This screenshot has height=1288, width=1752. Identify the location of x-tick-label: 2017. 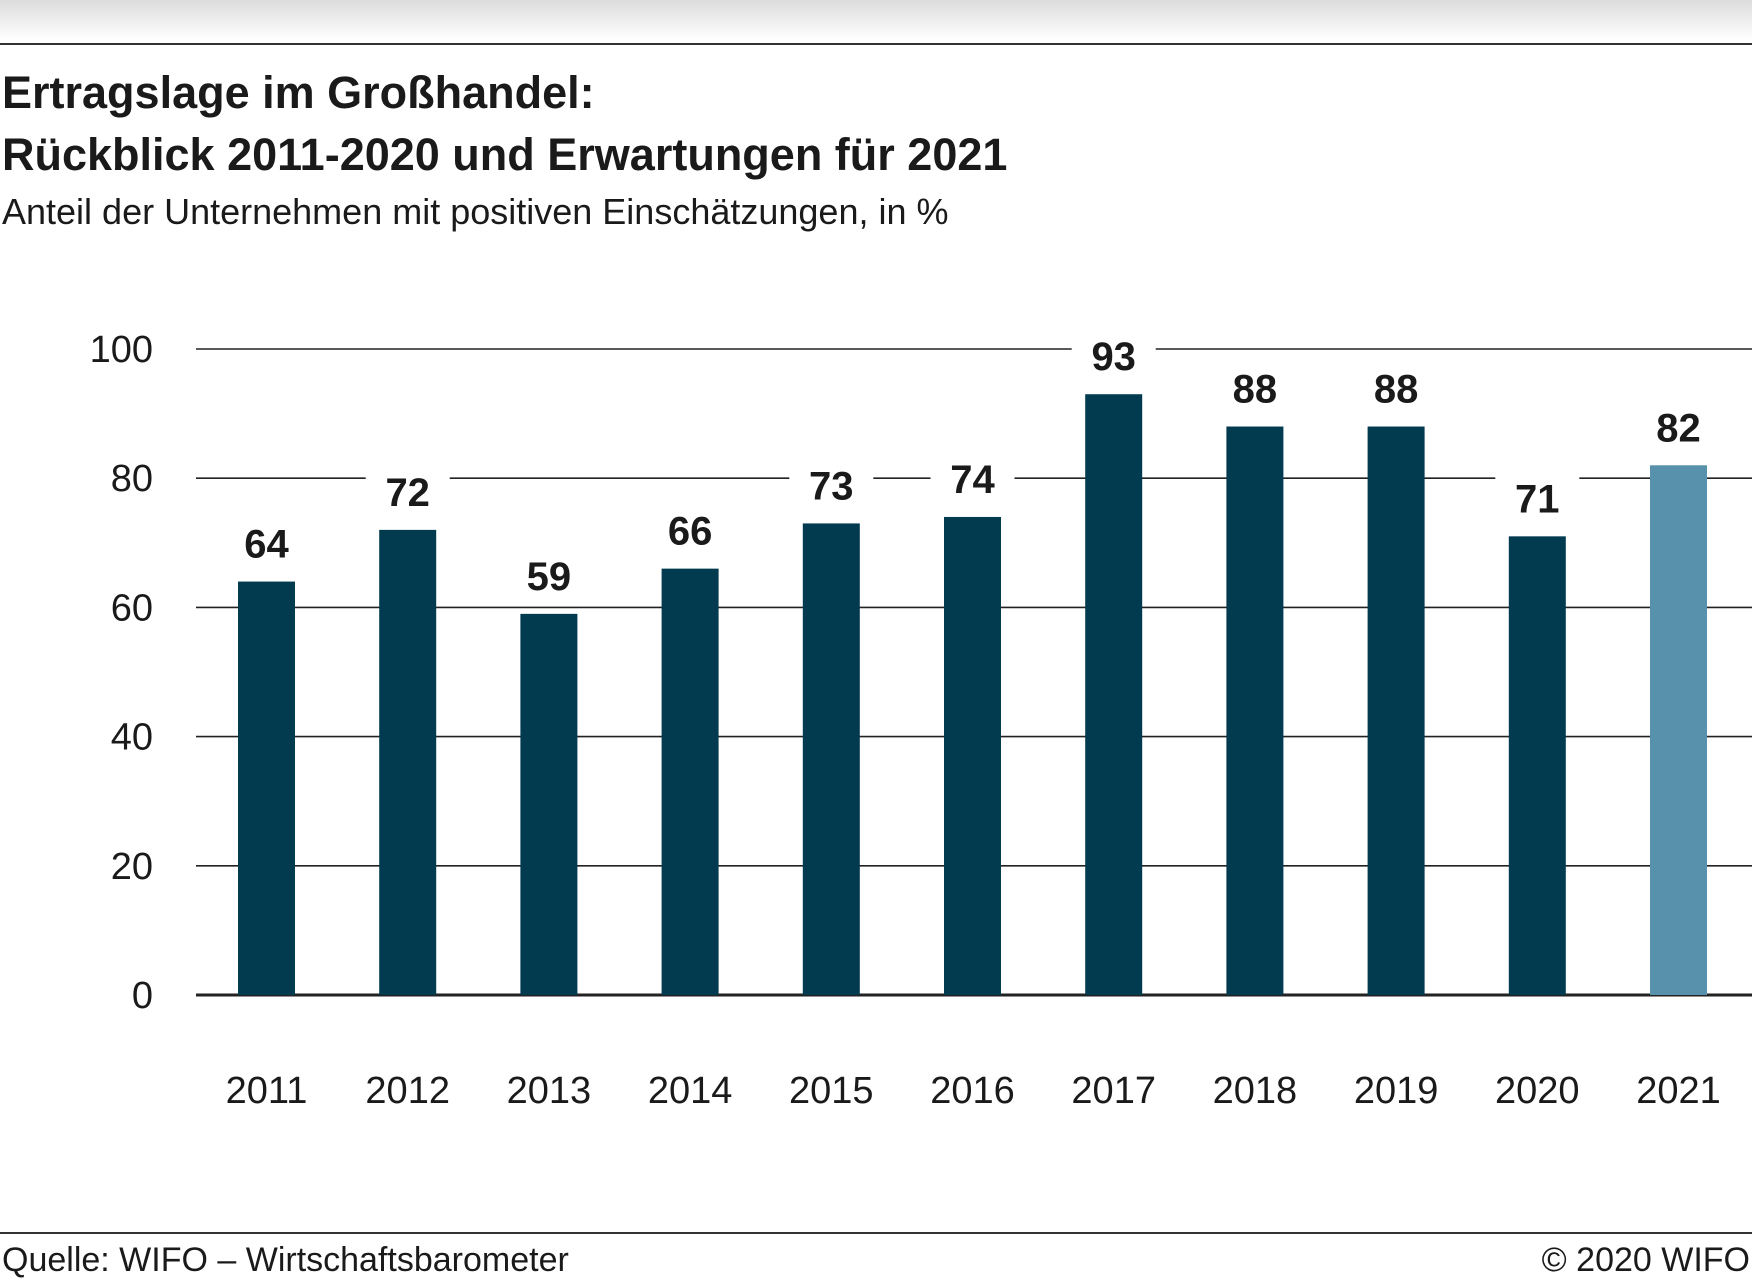
(1113, 1091).